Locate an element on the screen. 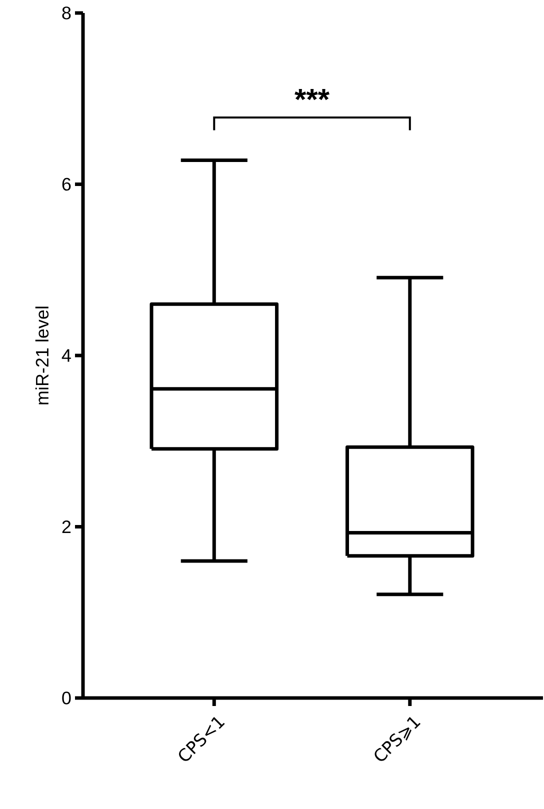 This screenshot has height=809, width=544. y-axis-title: miR-21 level is located at coordinates (42, 355).